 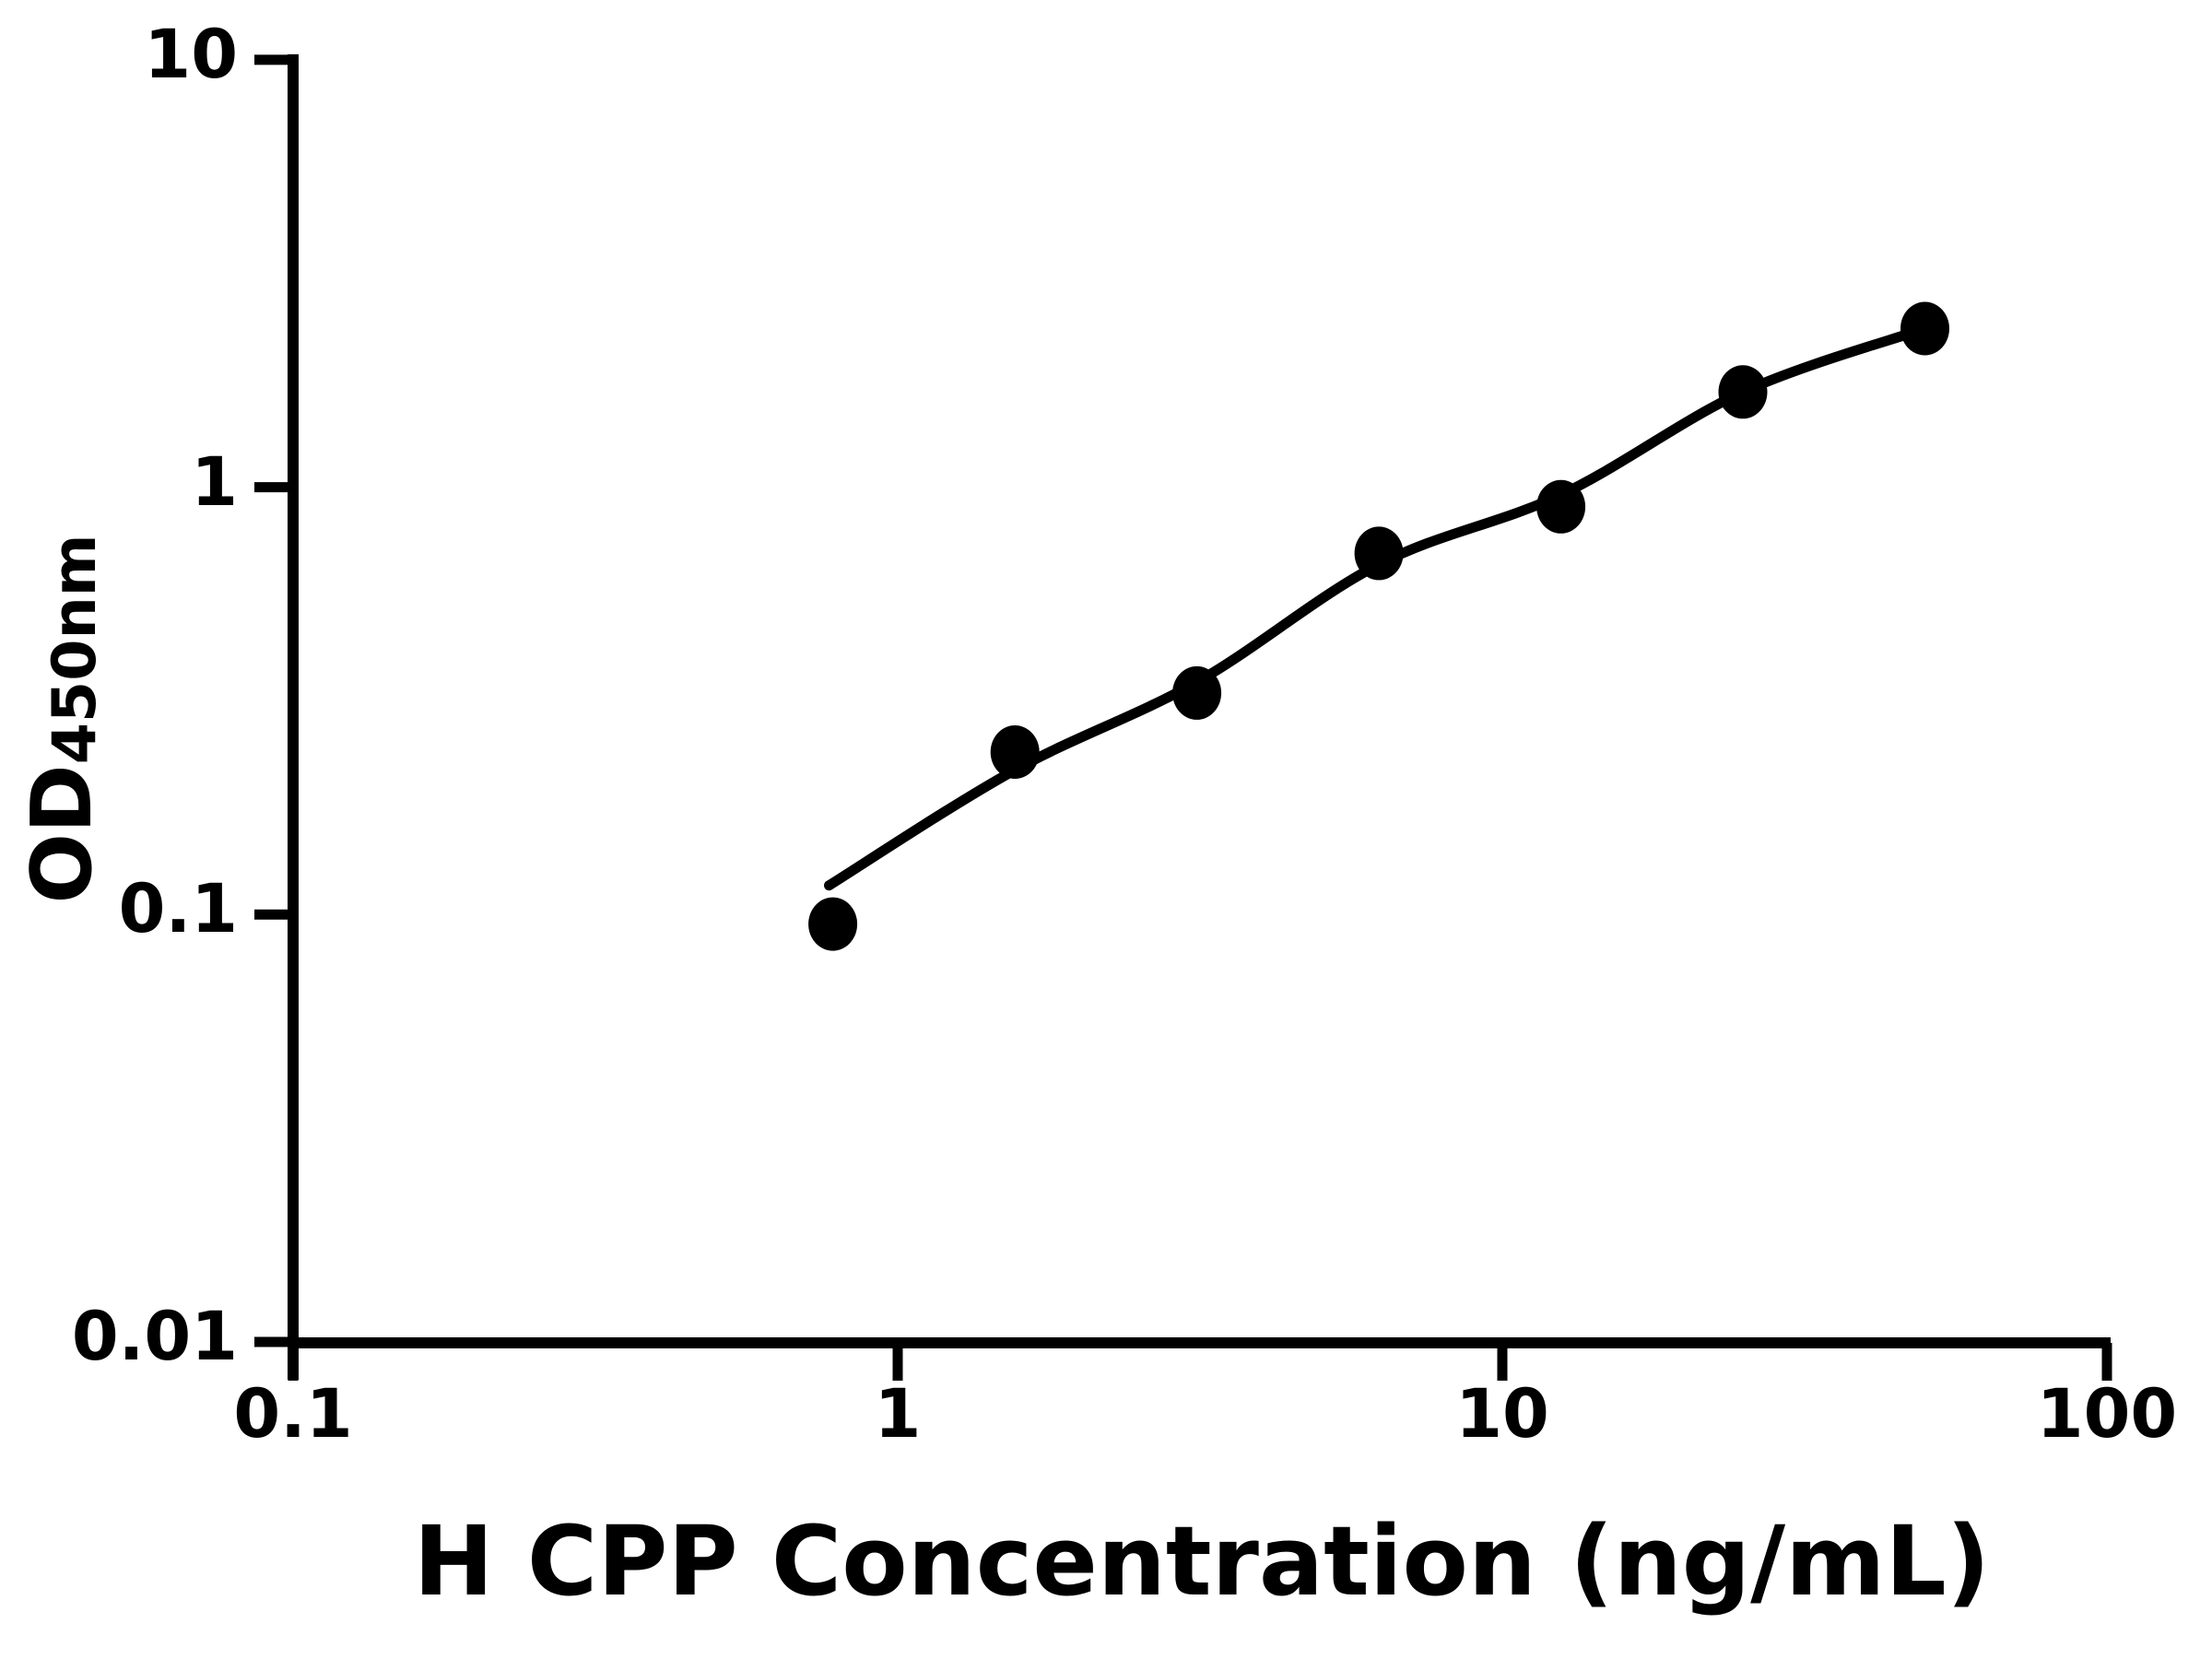 I want to click on y-tick-label-0-1: 0.1, so click(x=178, y=909).